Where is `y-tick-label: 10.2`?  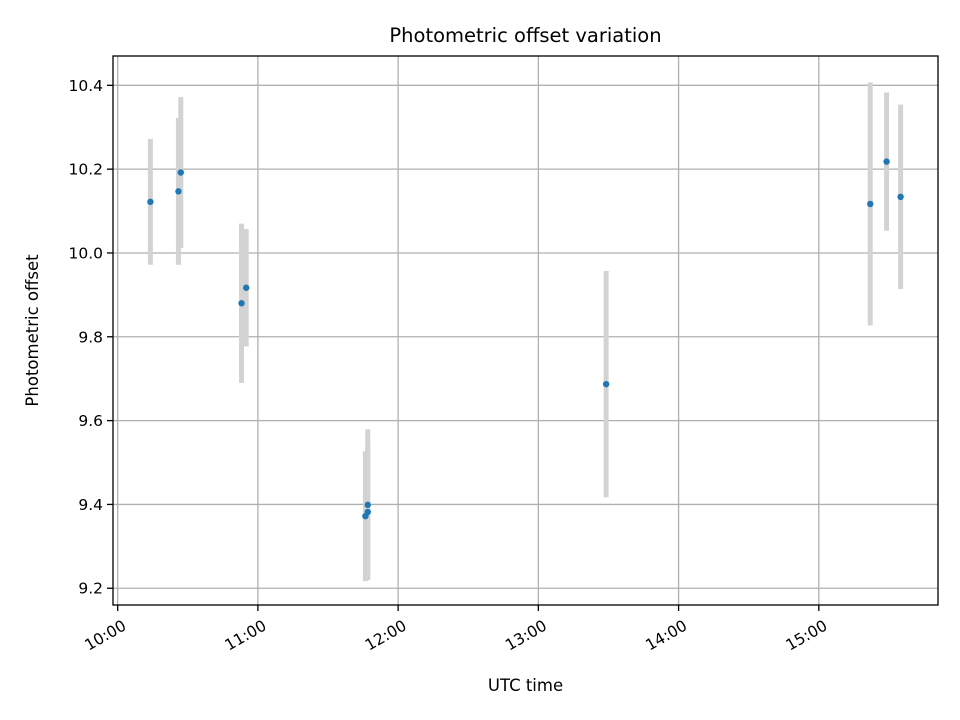
y-tick-label: 10.2 is located at coordinates (85, 170).